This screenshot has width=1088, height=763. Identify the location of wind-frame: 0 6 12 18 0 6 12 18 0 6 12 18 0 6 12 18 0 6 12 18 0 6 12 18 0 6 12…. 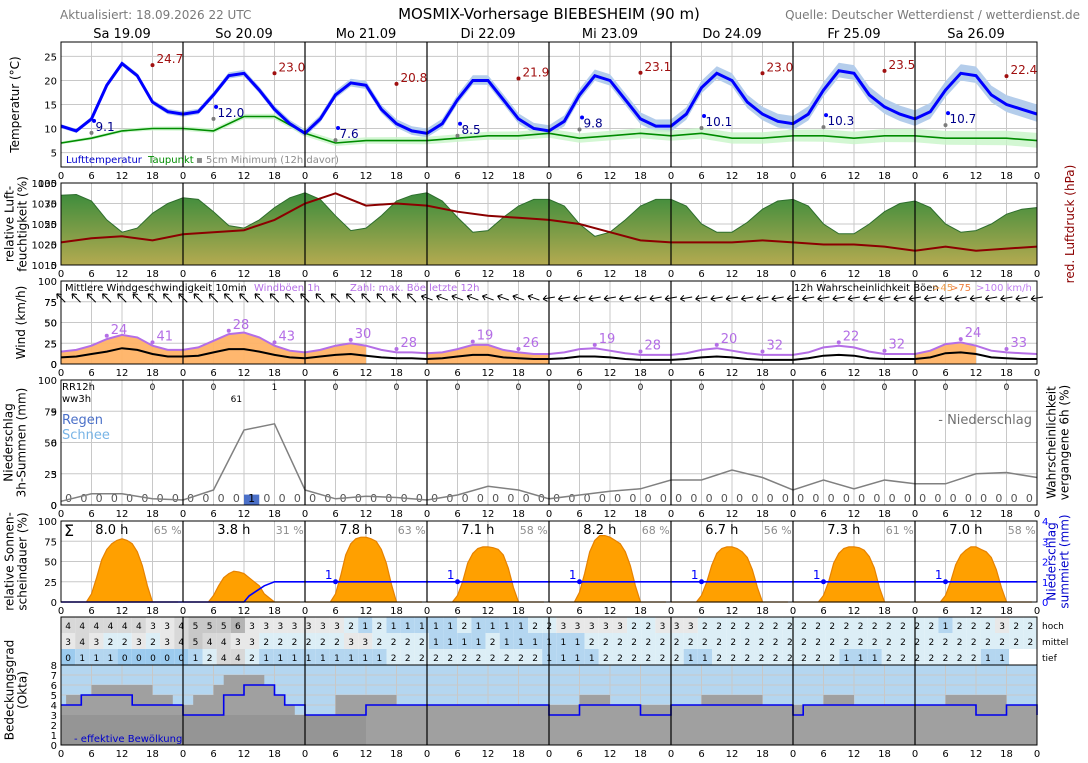
(549, 329).